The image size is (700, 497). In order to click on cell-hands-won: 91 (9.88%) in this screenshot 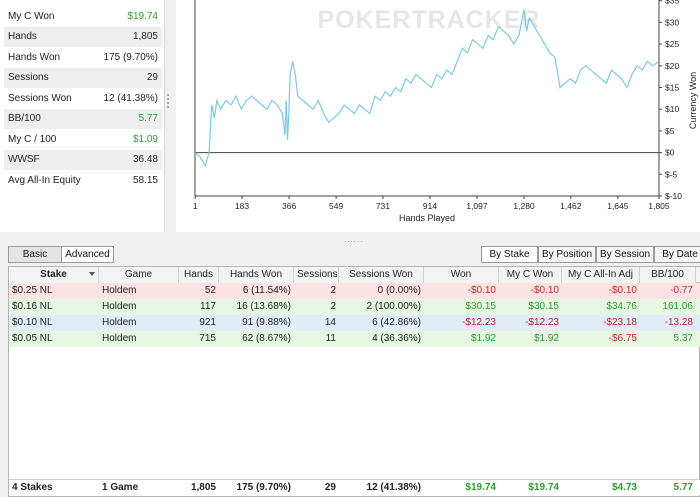, I will do `click(266, 322)`.